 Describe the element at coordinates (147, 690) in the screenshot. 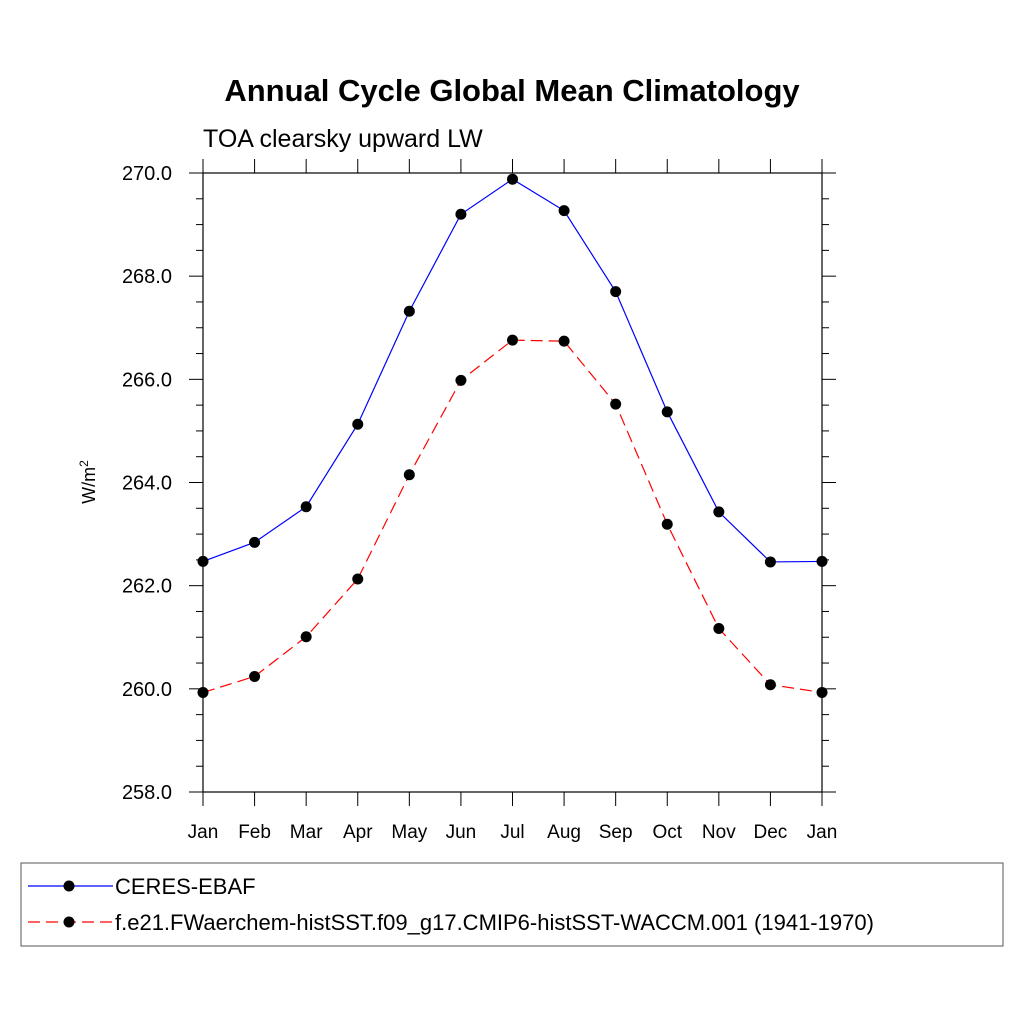

I see `y-tick-label: 260.0` at that location.